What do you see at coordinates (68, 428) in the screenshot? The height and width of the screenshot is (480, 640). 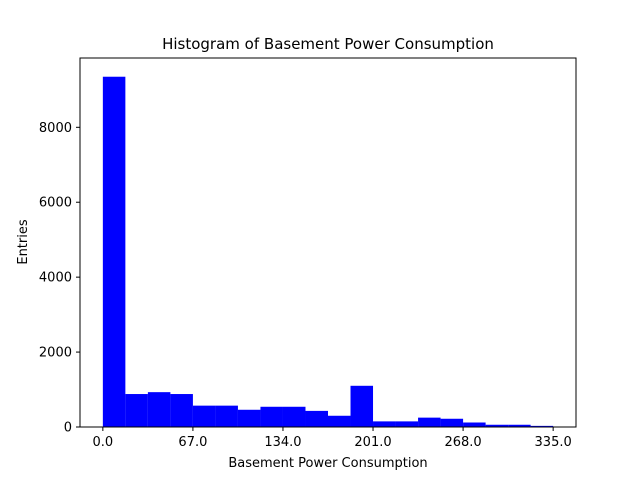 I see `y-tick-label: 0` at bounding box center [68, 428].